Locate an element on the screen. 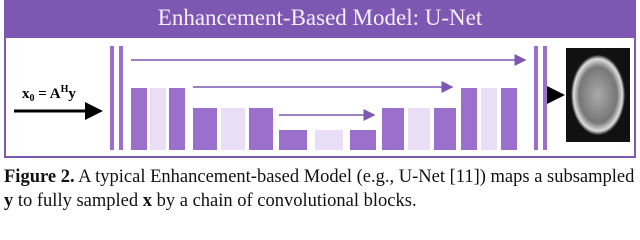 Image resolution: width=640 pixels, height=240 pixels. input-label: x0 = AHy is located at coordinates (49, 94).